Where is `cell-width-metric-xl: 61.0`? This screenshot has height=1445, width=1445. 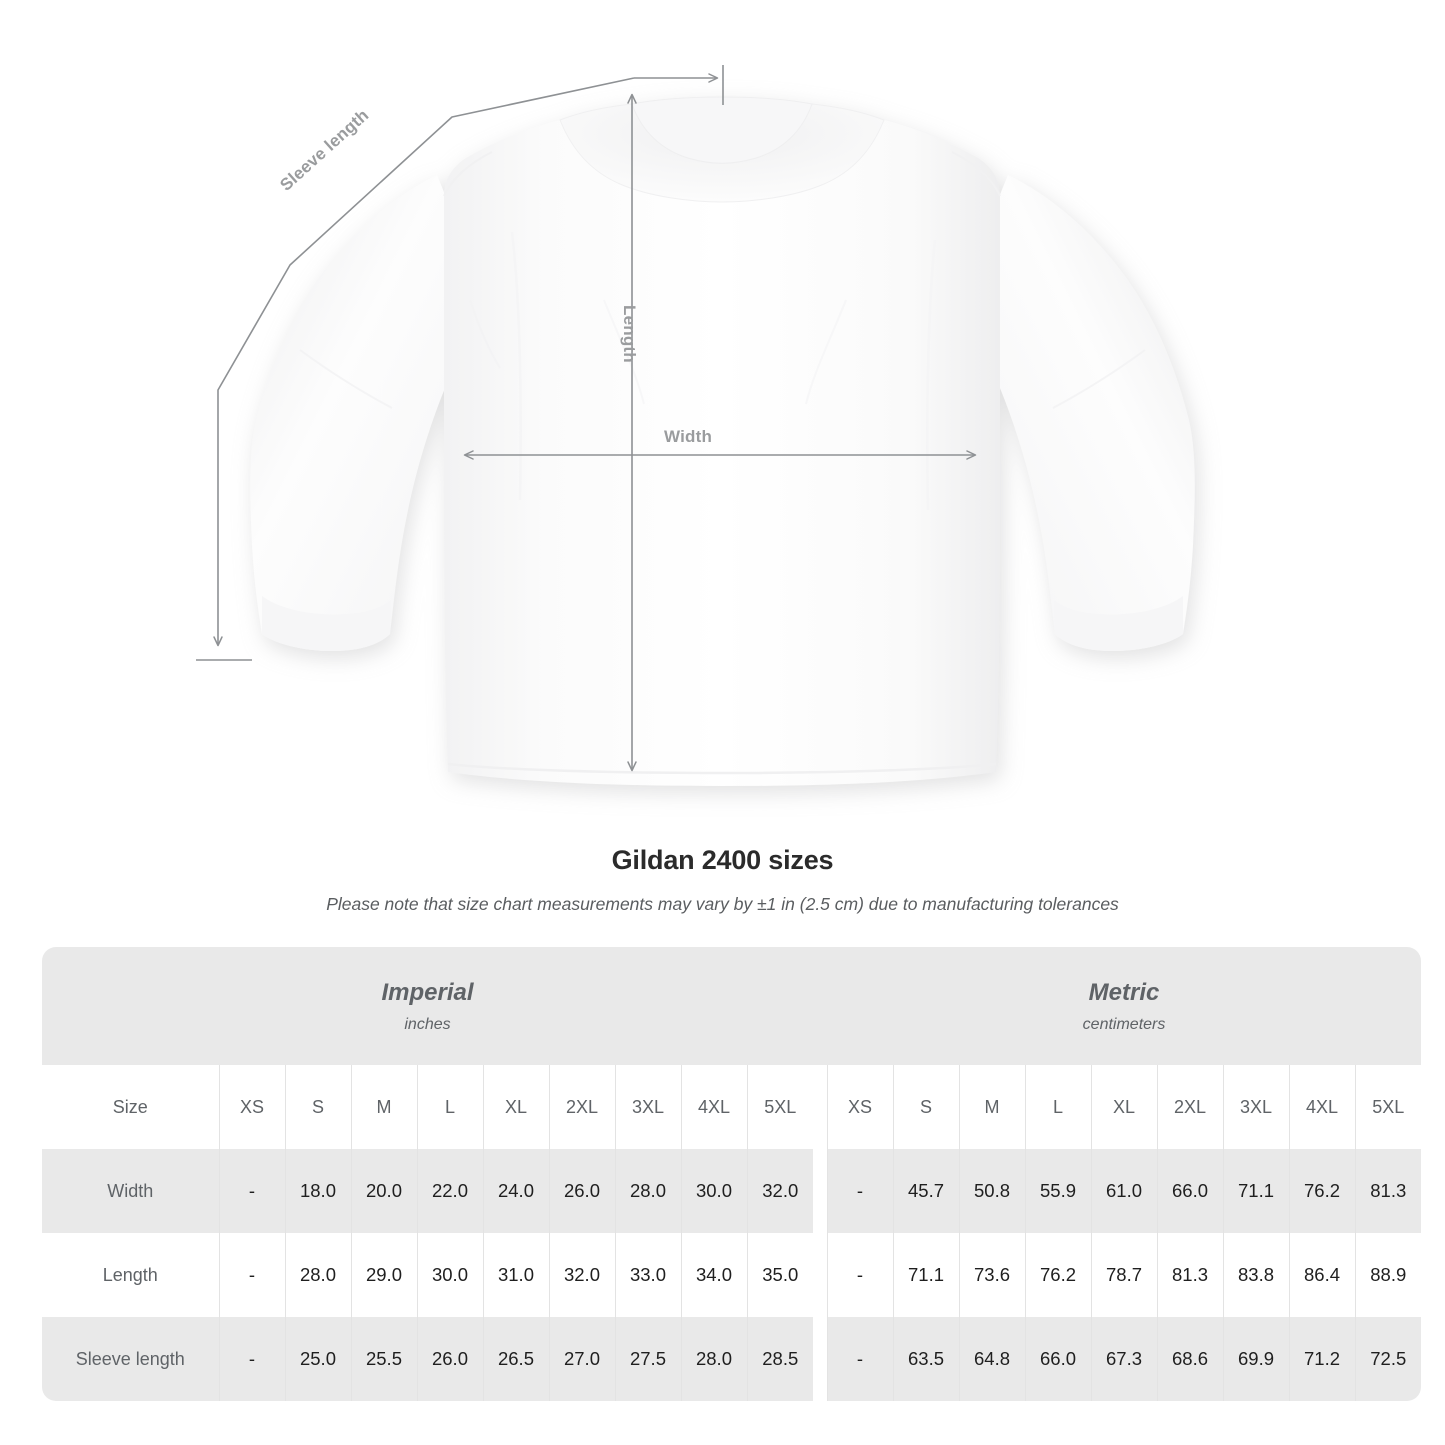
cell-width-metric-xl: 61.0 is located at coordinates (1124, 1191).